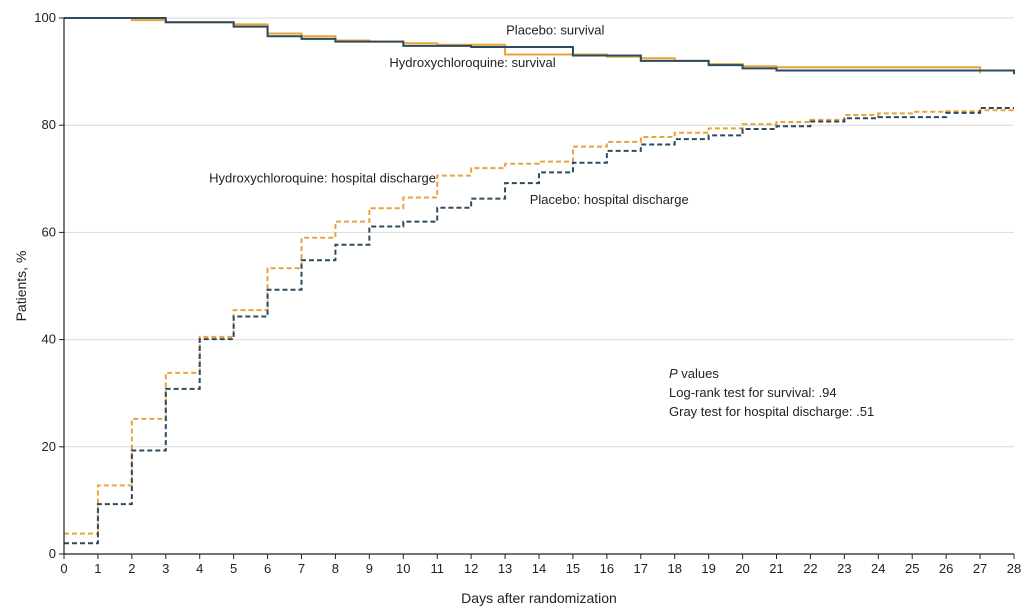 This screenshot has height=609, width=1024. What do you see at coordinates (573, 568) in the screenshot?
I see `x-tick-label: 15` at bounding box center [573, 568].